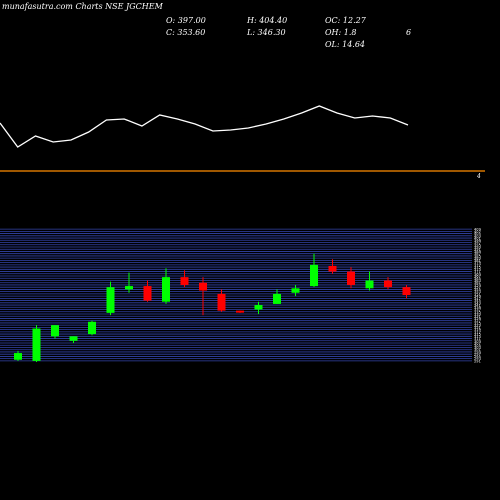  I want to click on price-tick-label: 367, so click(477, 277).